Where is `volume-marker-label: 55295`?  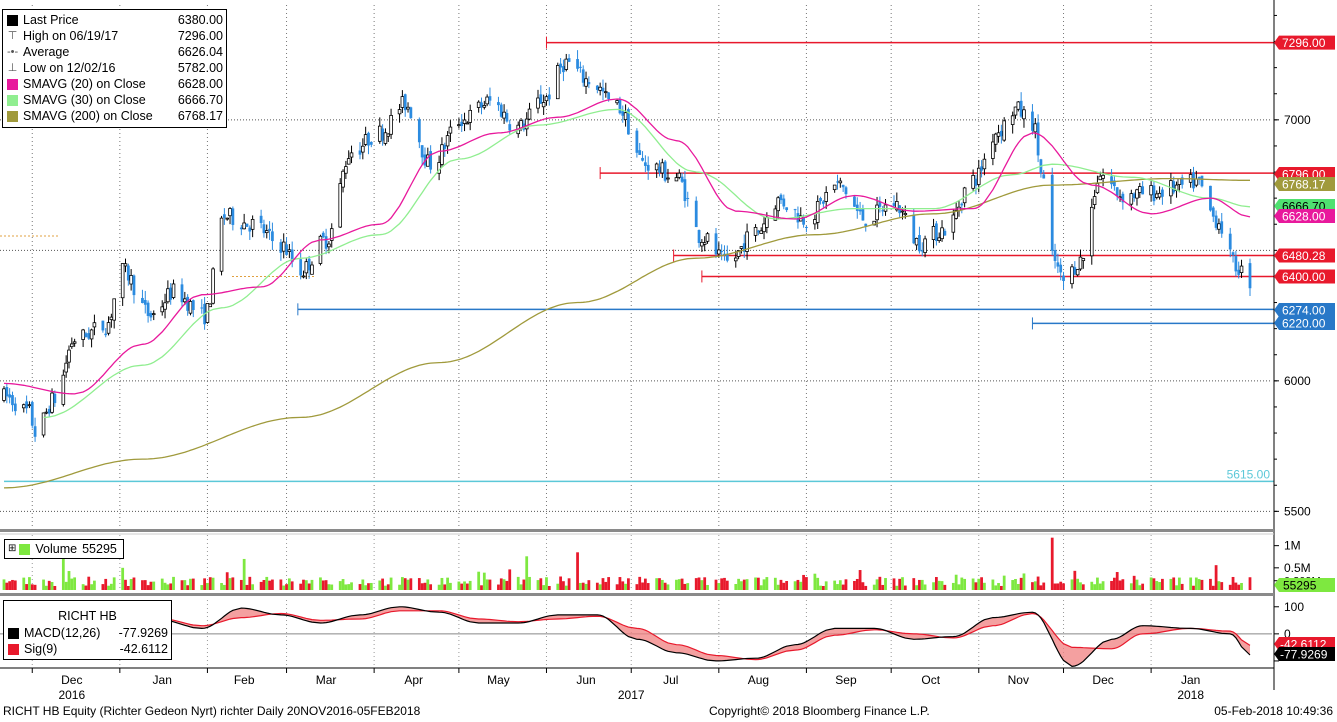 volume-marker-label: 55295 is located at coordinates (1300, 586).